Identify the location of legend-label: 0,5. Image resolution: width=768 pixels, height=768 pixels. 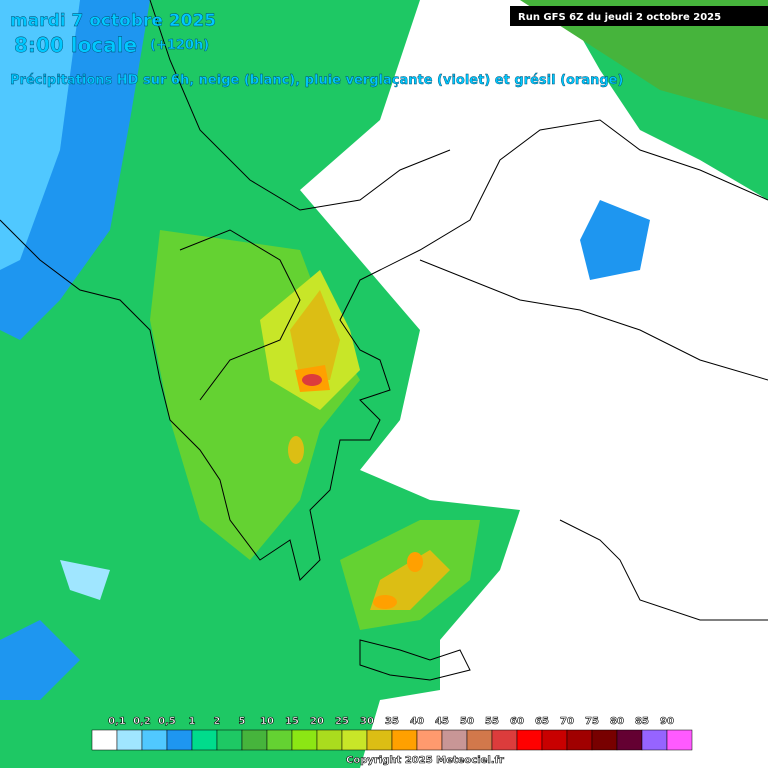
(167, 721).